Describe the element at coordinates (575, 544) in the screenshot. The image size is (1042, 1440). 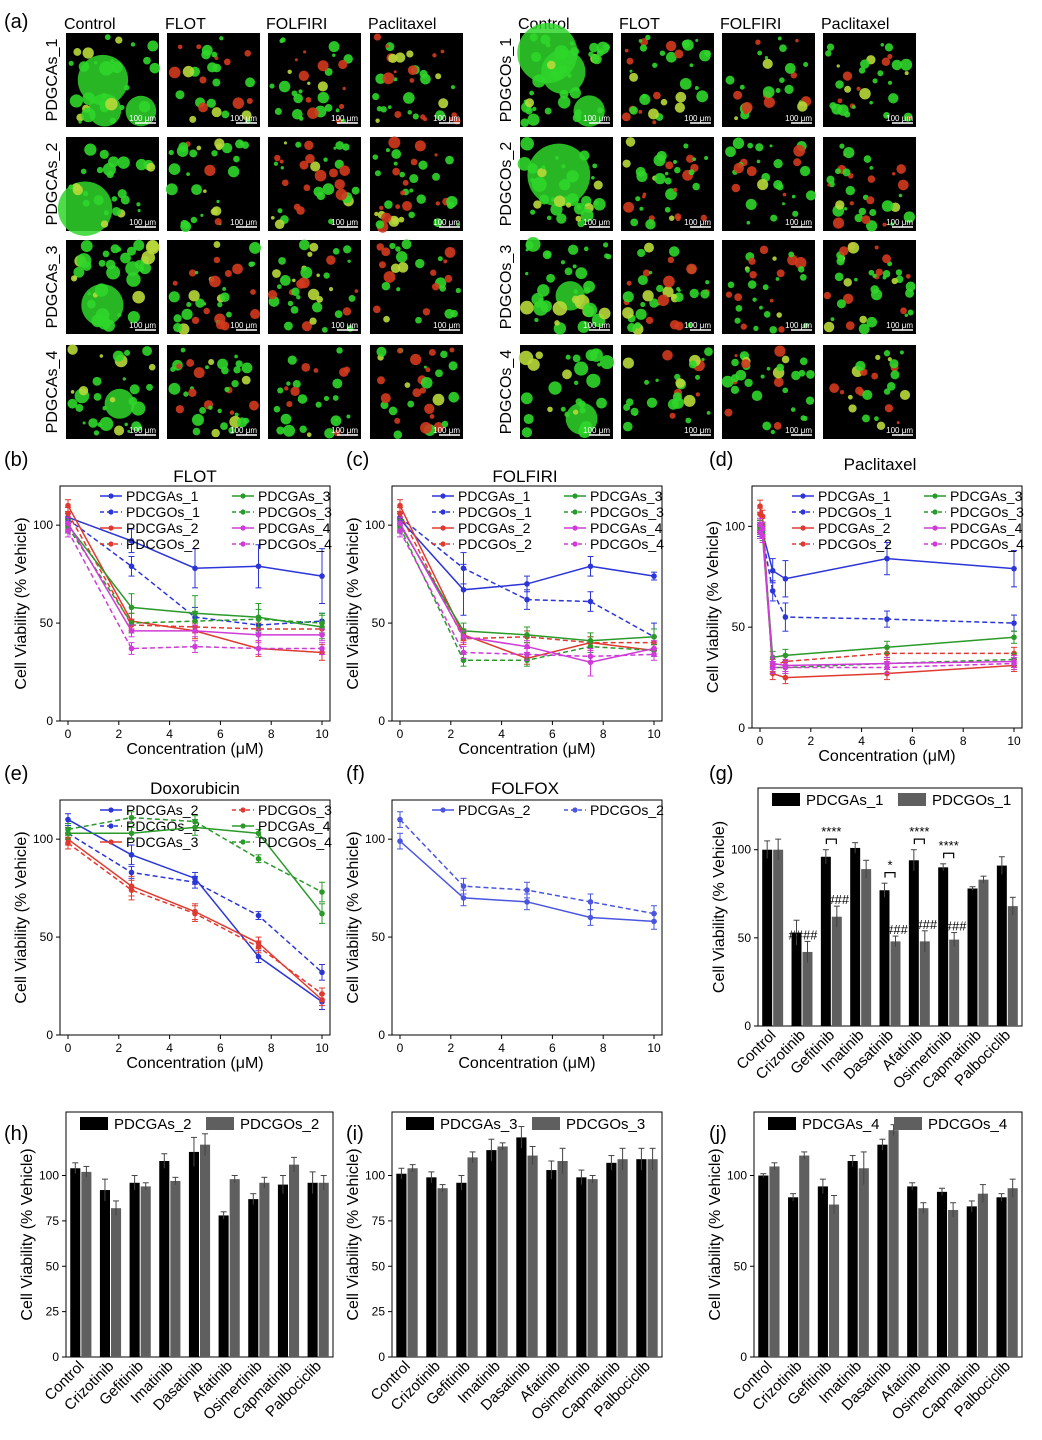
I see `legend-marker` at that location.